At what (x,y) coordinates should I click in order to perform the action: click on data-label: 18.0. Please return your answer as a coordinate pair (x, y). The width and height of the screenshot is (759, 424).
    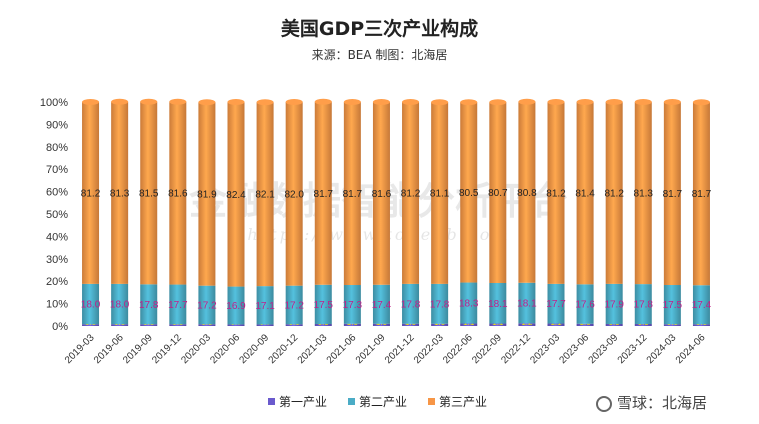
    Looking at the image, I should click on (120, 305).